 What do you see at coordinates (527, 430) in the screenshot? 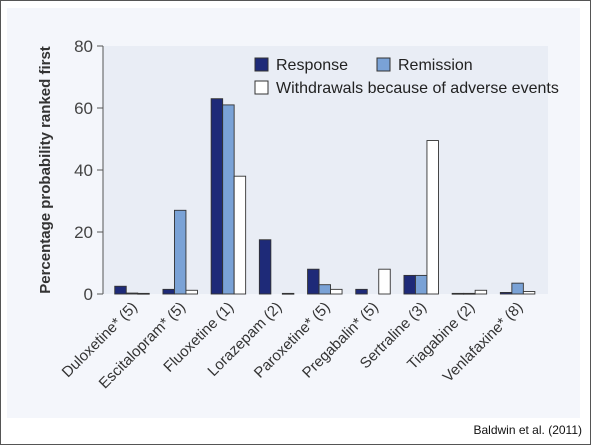
I see `citation: Baldwin et al. (2011)` at bounding box center [527, 430].